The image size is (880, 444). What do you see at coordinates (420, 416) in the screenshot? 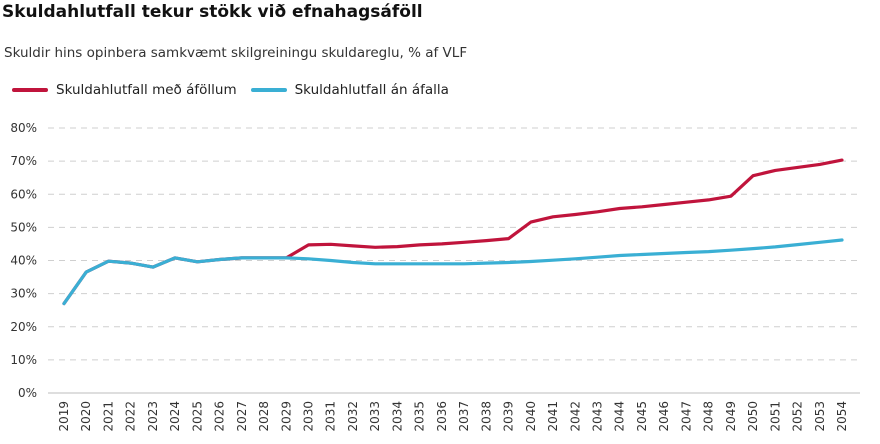
I see `x-tick-label: 2035` at bounding box center [420, 416].